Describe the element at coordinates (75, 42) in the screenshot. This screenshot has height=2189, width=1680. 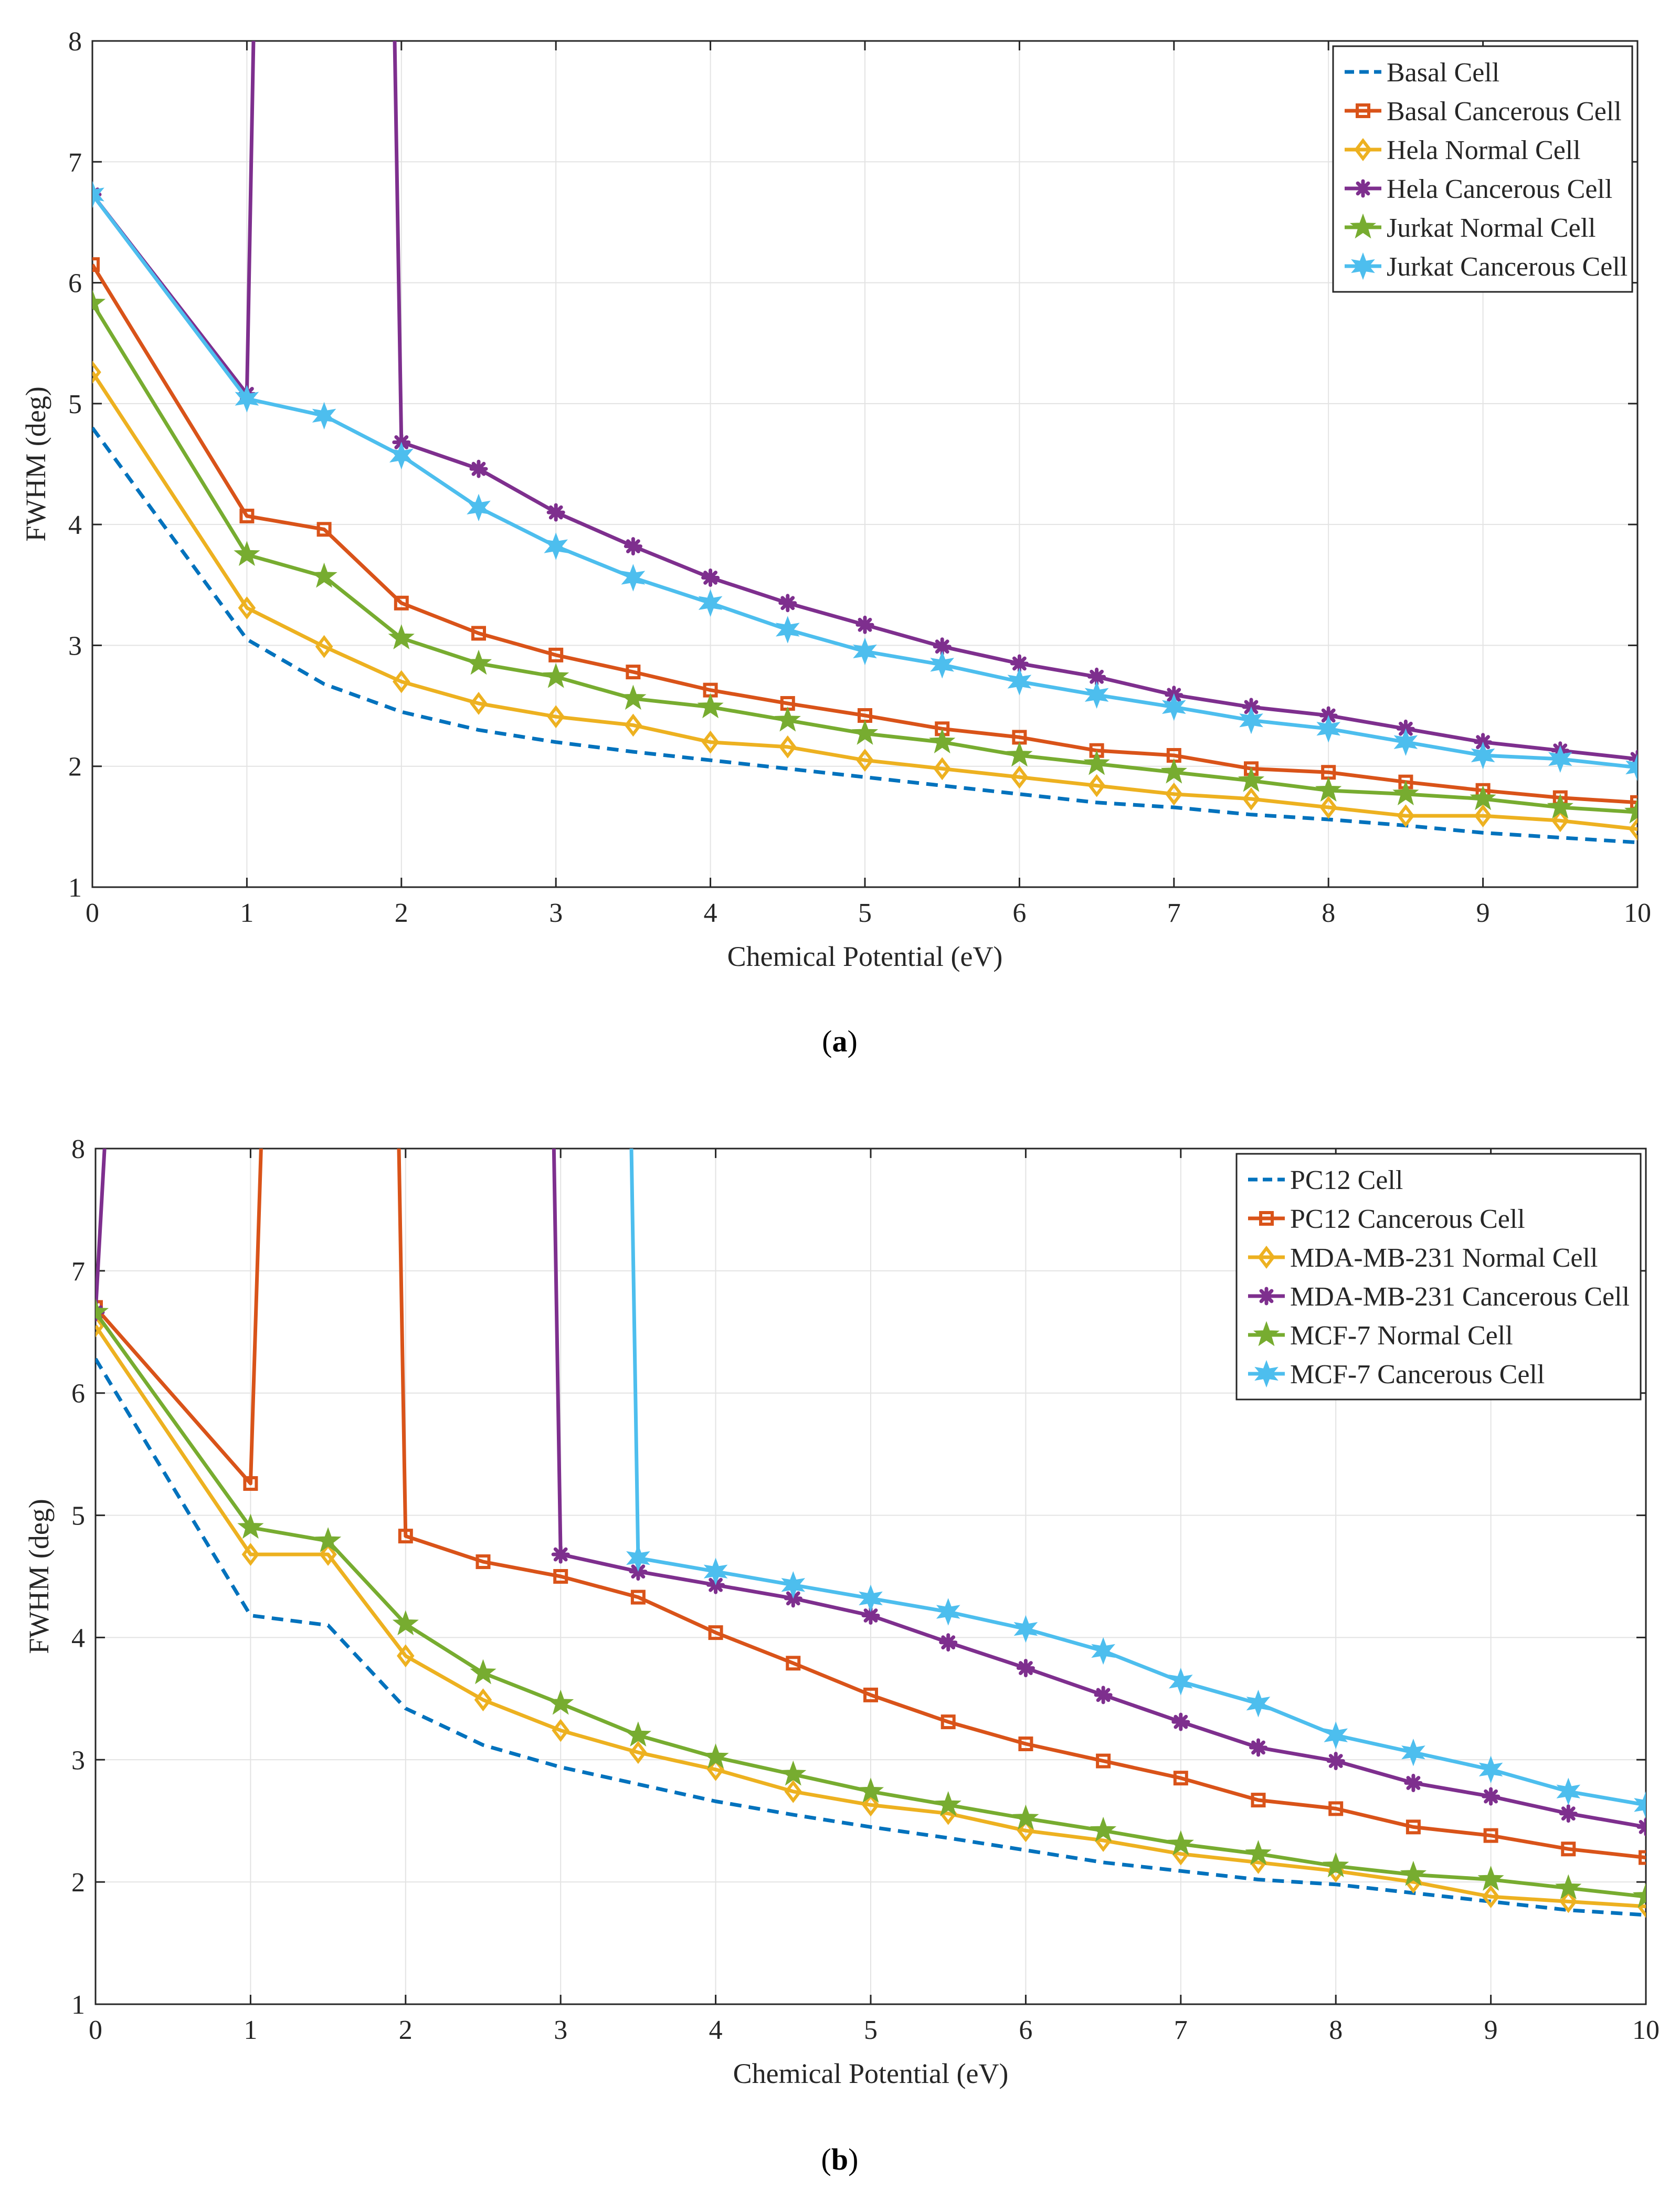
I see `chart-a-ytick-label-7: 8` at that location.